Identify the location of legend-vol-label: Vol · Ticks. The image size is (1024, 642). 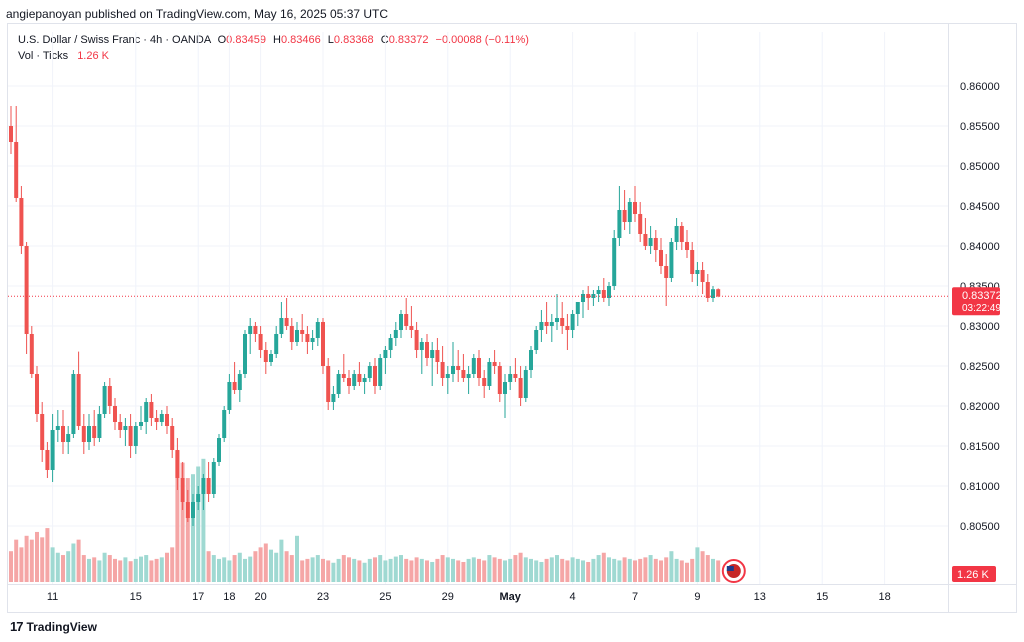
(43, 56).